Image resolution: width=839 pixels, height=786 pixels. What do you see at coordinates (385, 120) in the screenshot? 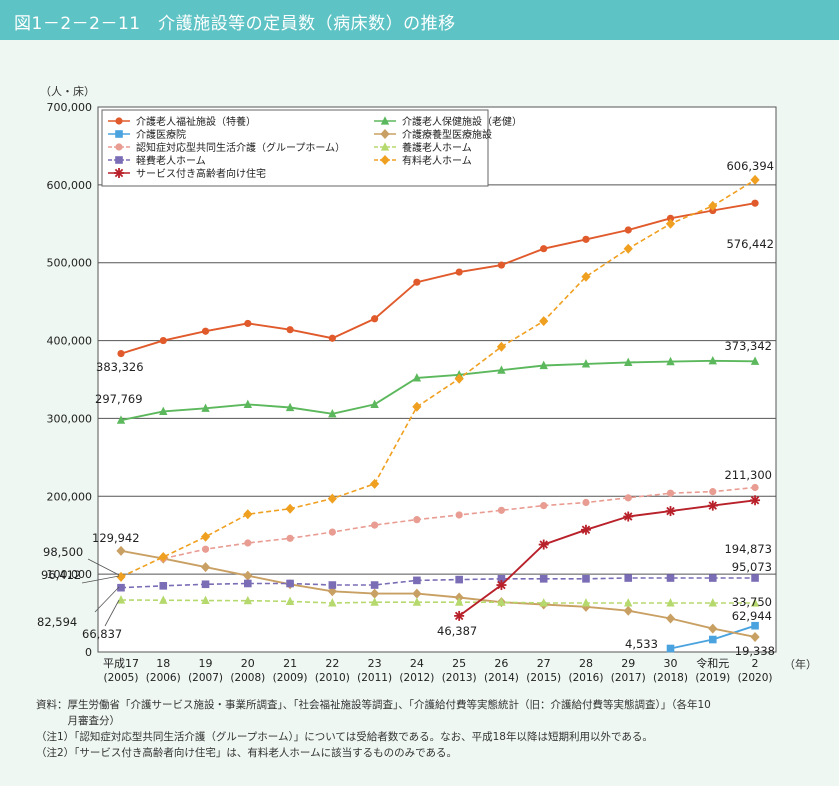
I see `legend-marker` at bounding box center [385, 120].